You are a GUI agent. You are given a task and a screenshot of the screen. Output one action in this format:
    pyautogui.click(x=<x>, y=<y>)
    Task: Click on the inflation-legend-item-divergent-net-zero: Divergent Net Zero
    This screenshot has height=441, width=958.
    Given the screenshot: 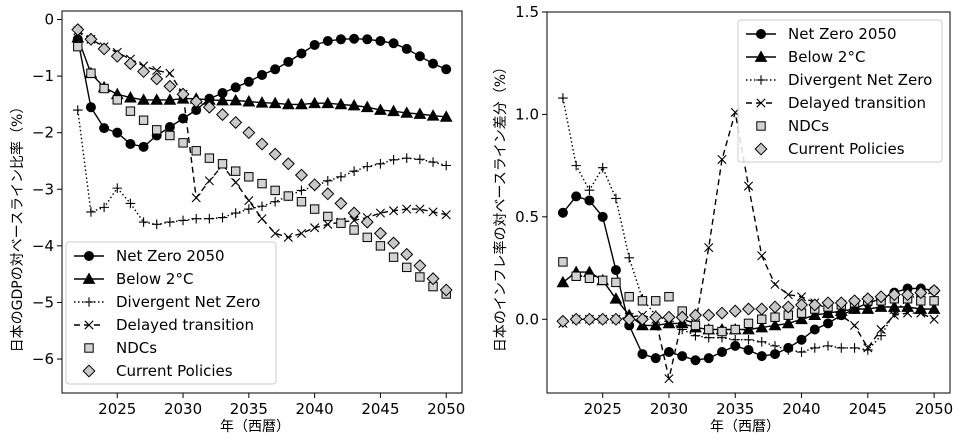 What is the action you would take?
    pyautogui.click(x=839, y=80)
    